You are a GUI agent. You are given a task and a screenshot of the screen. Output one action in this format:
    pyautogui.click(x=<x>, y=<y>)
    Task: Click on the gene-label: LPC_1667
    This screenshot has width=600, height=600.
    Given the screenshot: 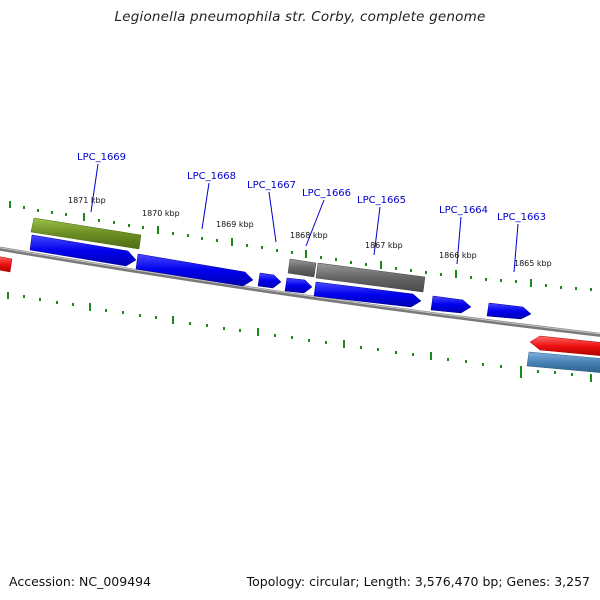 What is the action you would take?
    pyautogui.click(x=271, y=185)
    